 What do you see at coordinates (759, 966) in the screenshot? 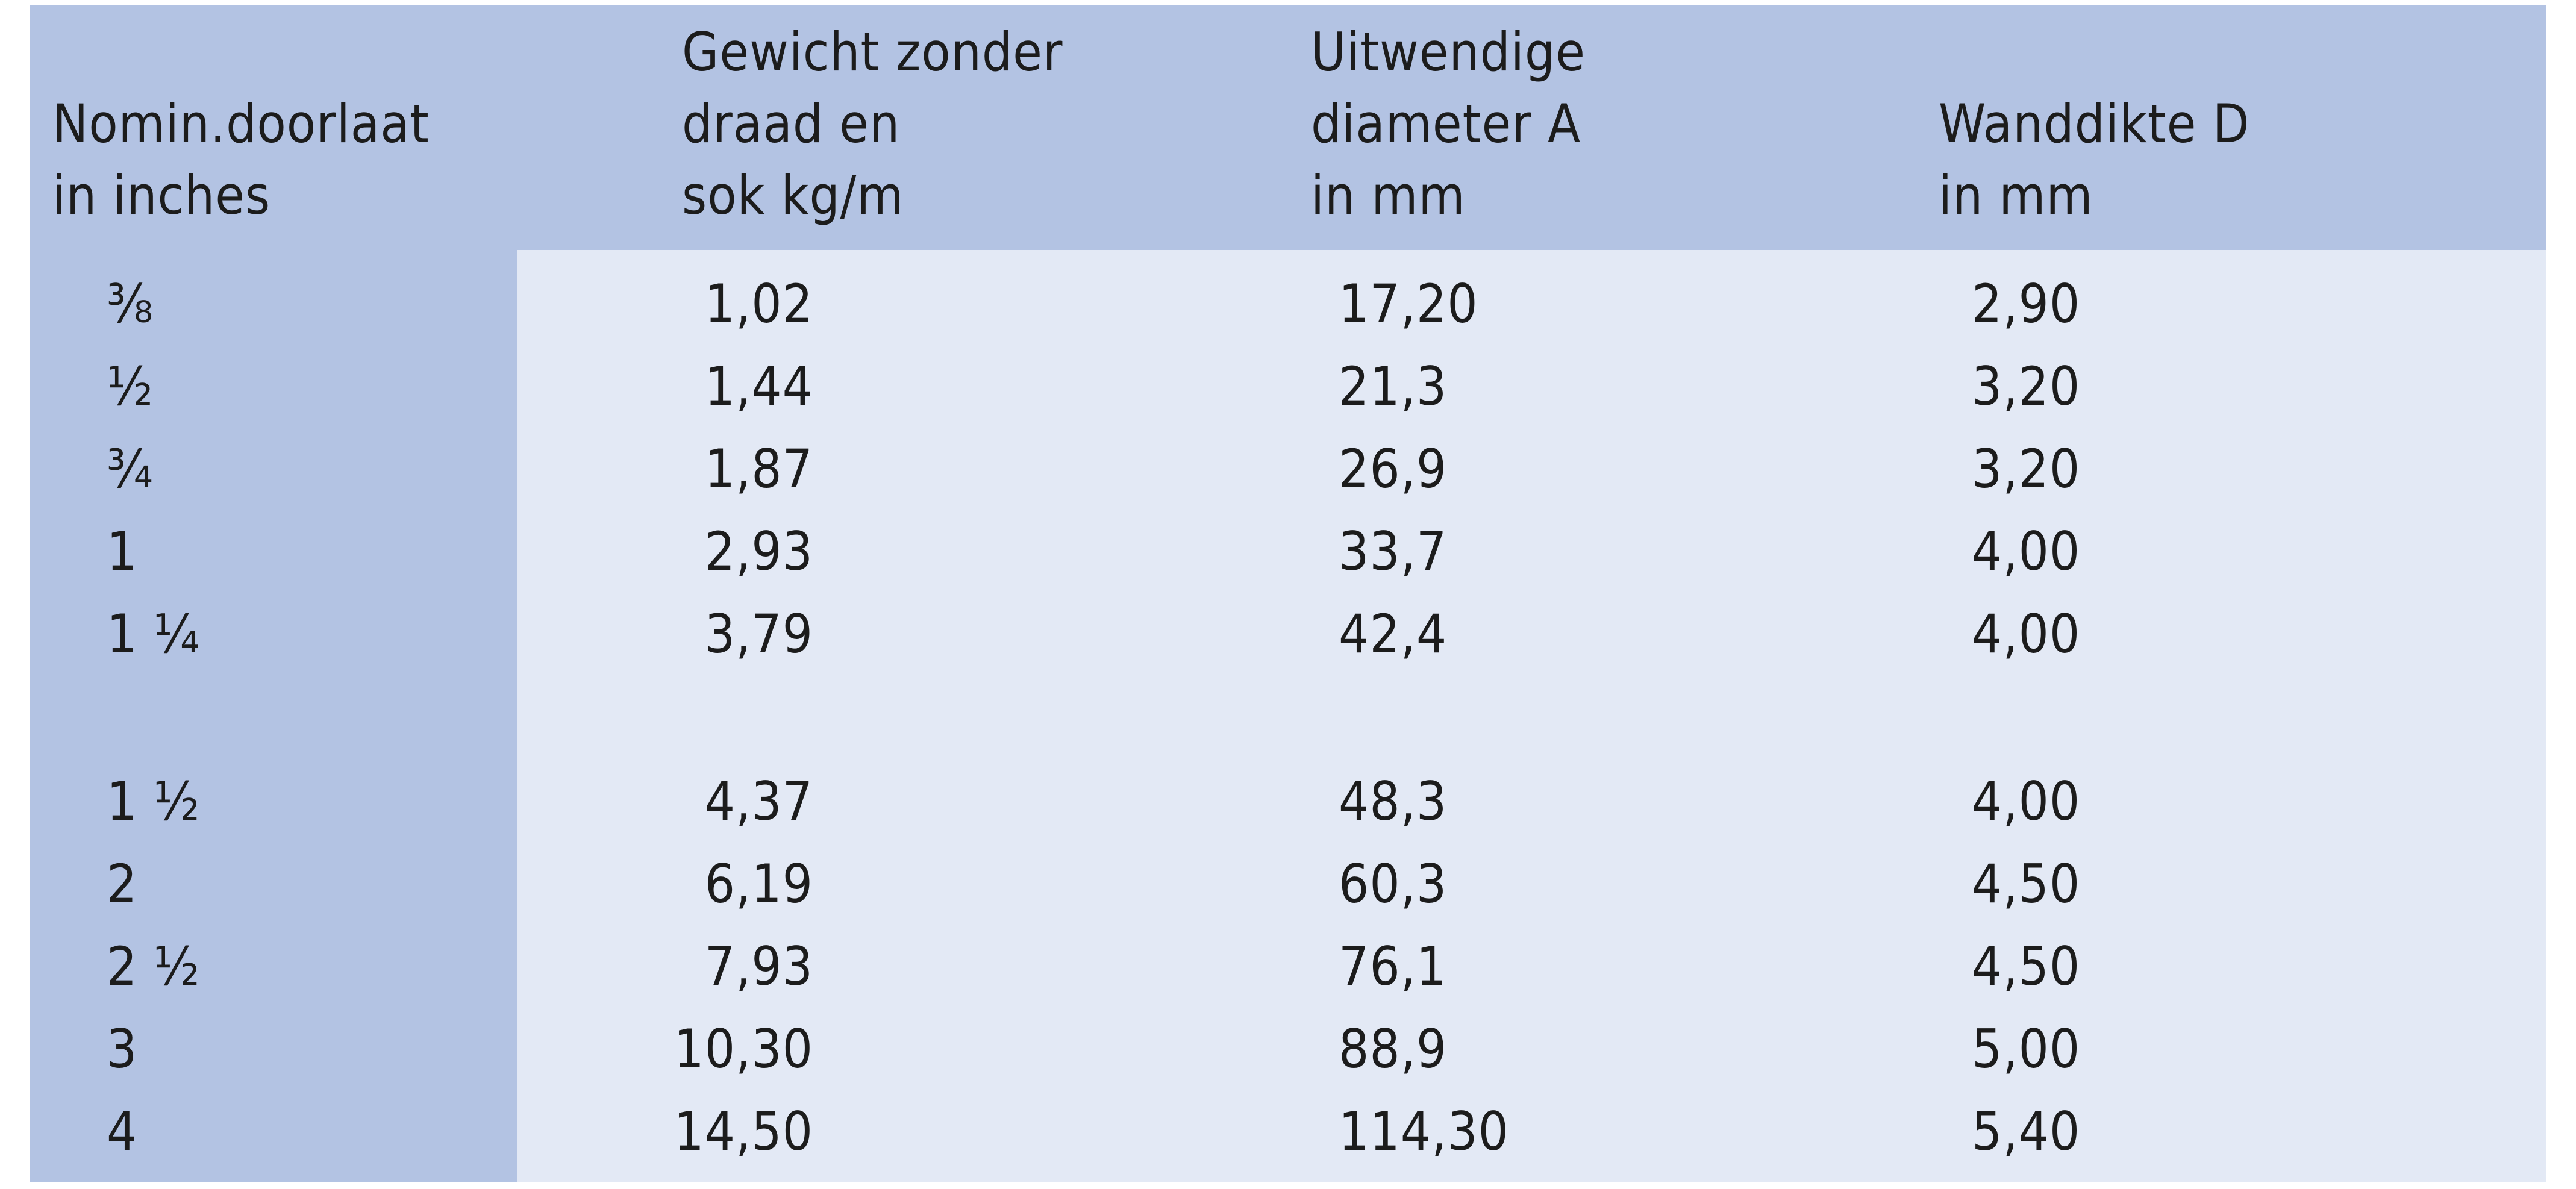
I see `cell: 7,93` at bounding box center [759, 966].